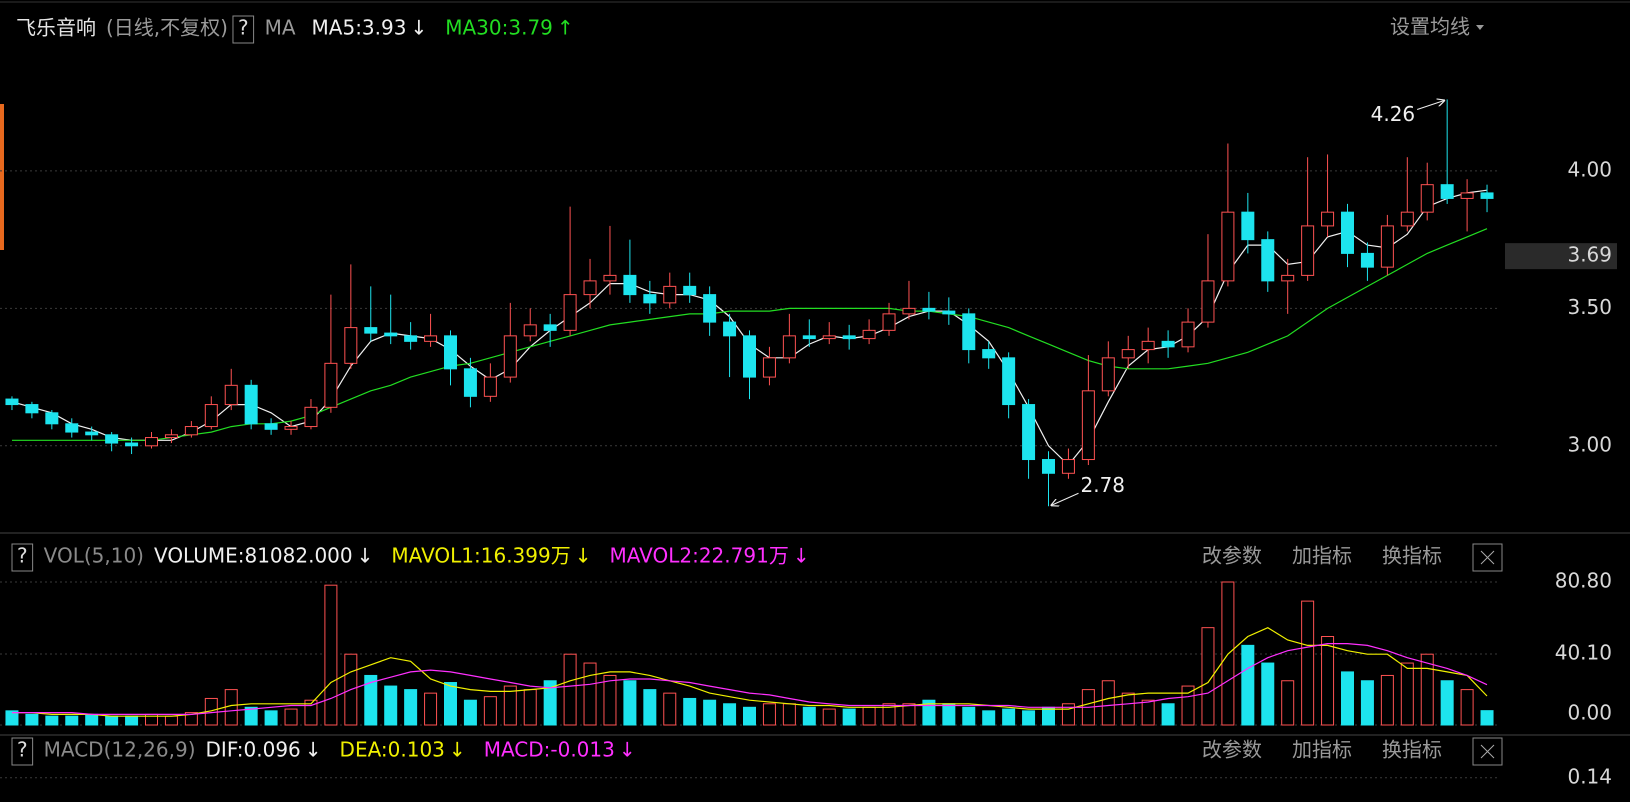 The width and height of the screenshot is (1630, 802). What do you see at coordinates (392, 750) in the screenshot?
I see `legend-item: DEA:0.103` at bounding box center [392, 750].